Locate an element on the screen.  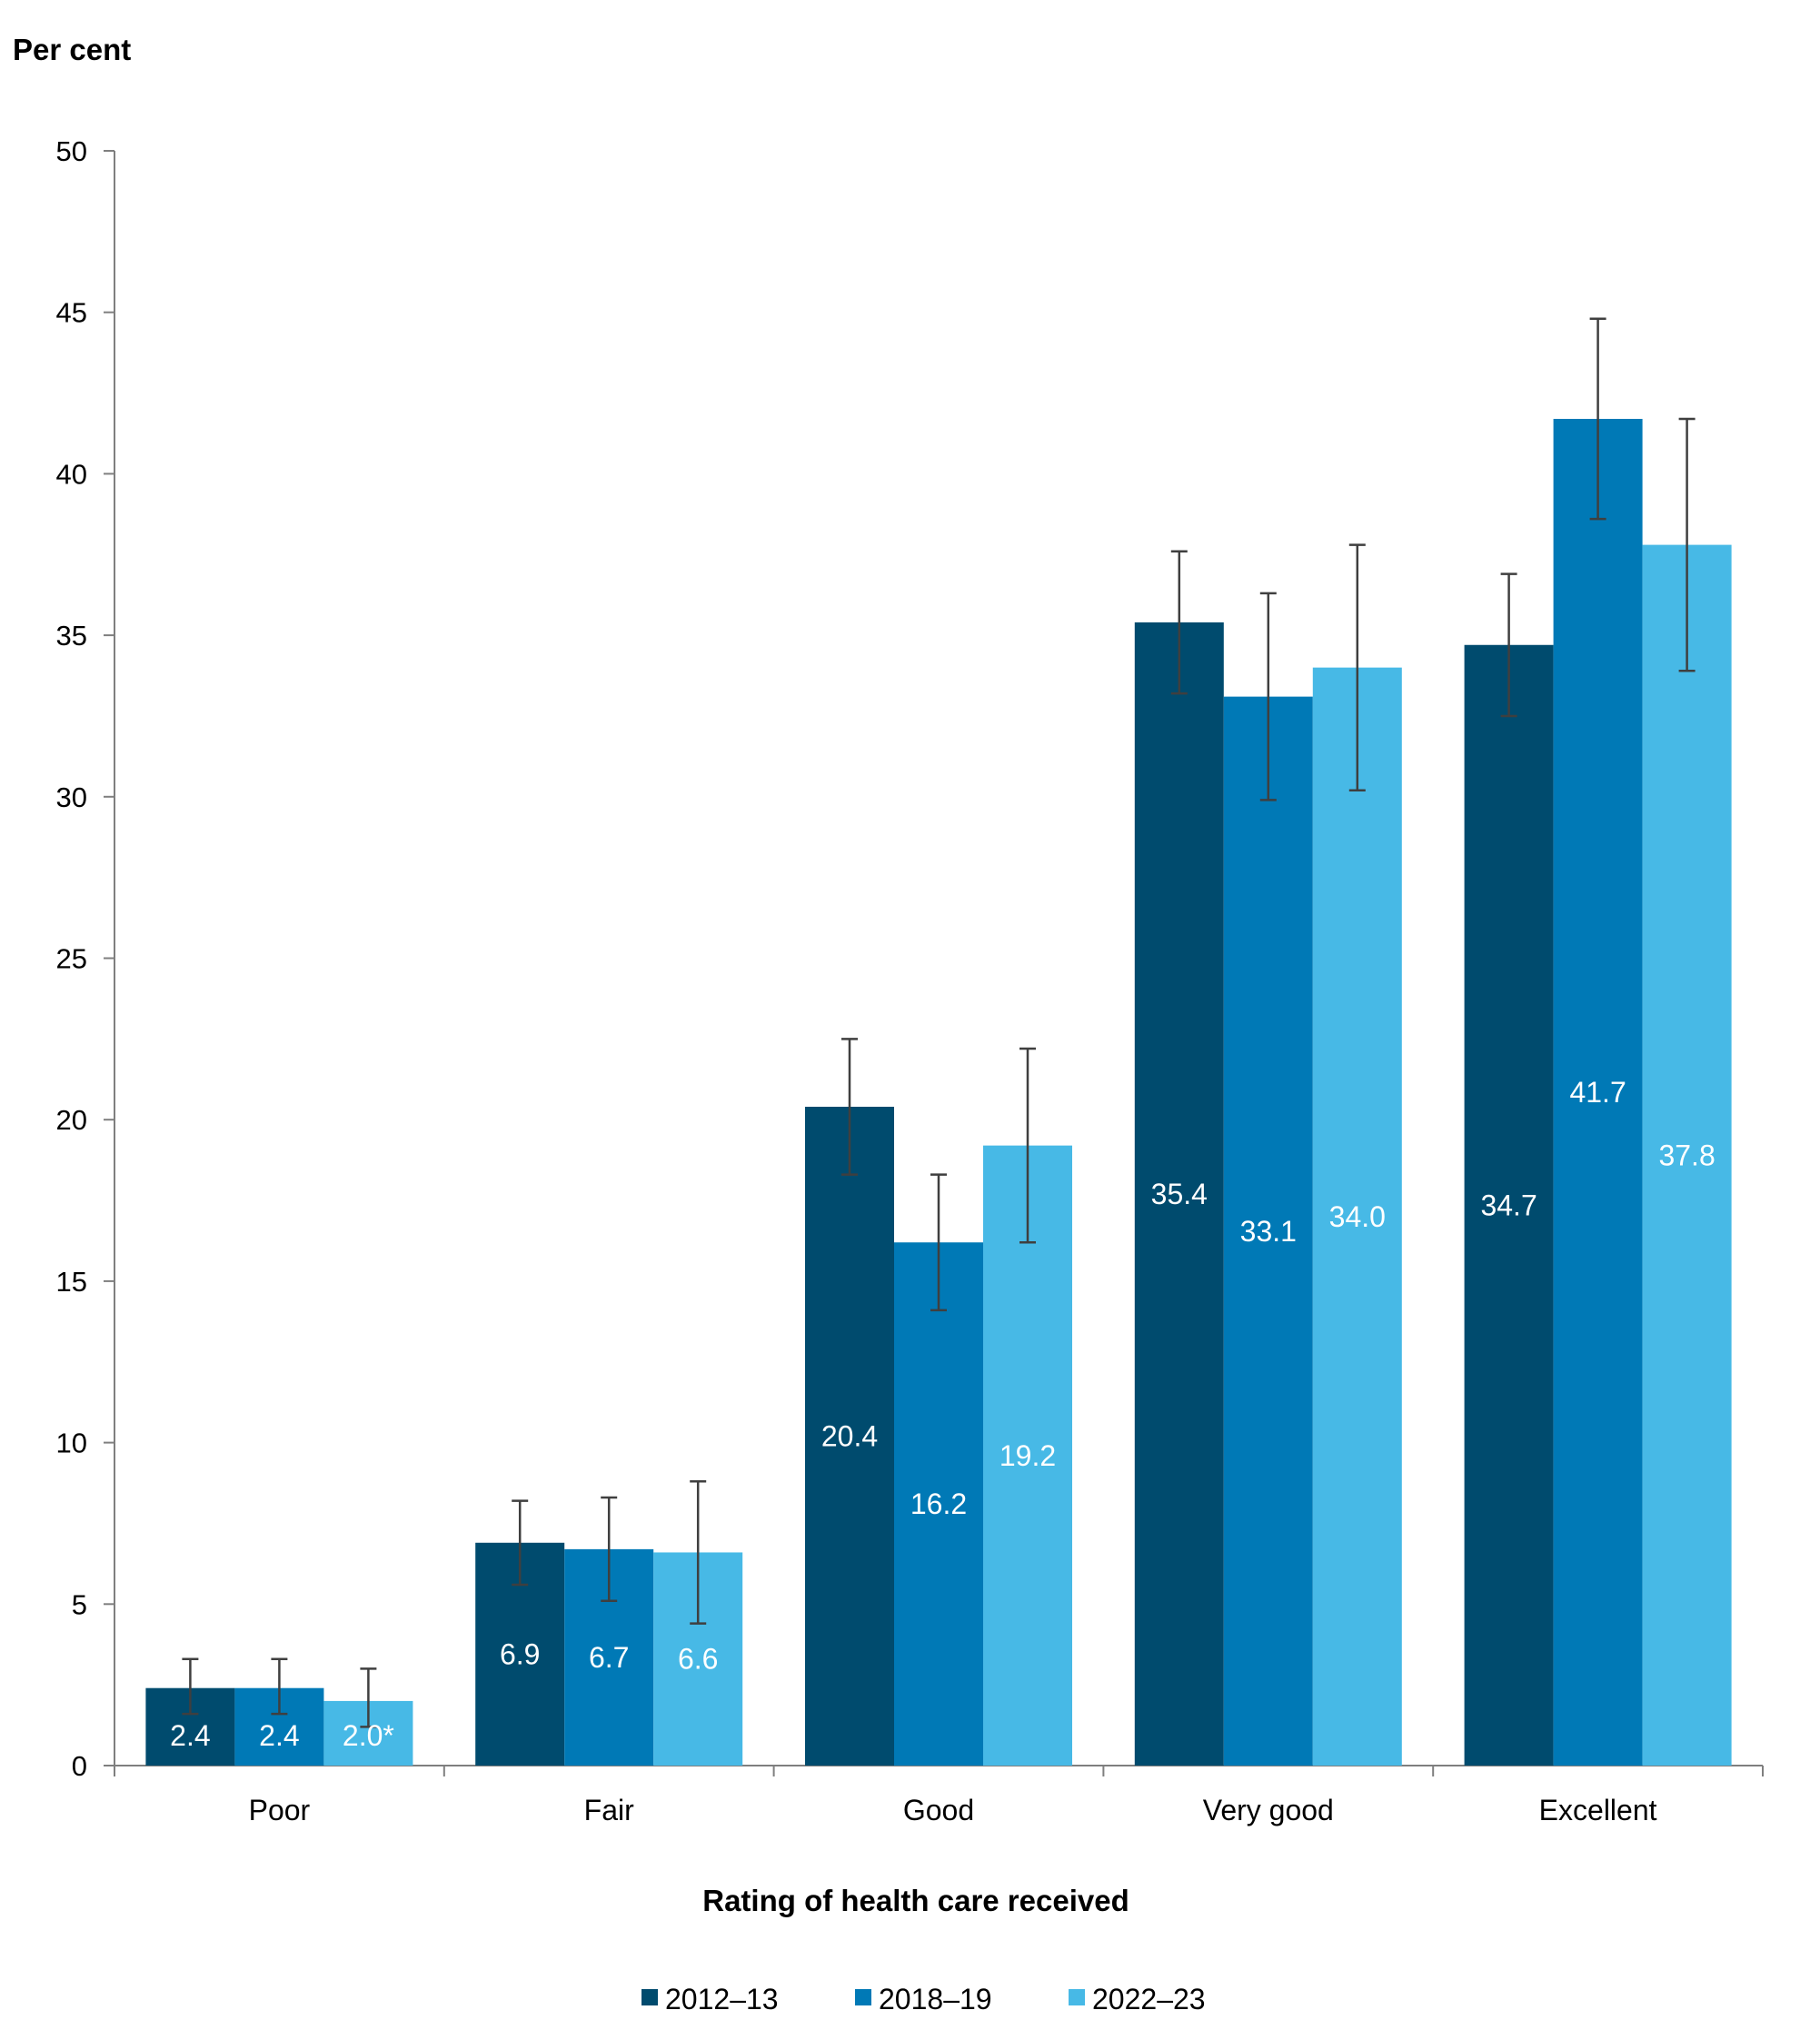
x-axis-title: Rating of health care received is located at coordinates (916, 1900).